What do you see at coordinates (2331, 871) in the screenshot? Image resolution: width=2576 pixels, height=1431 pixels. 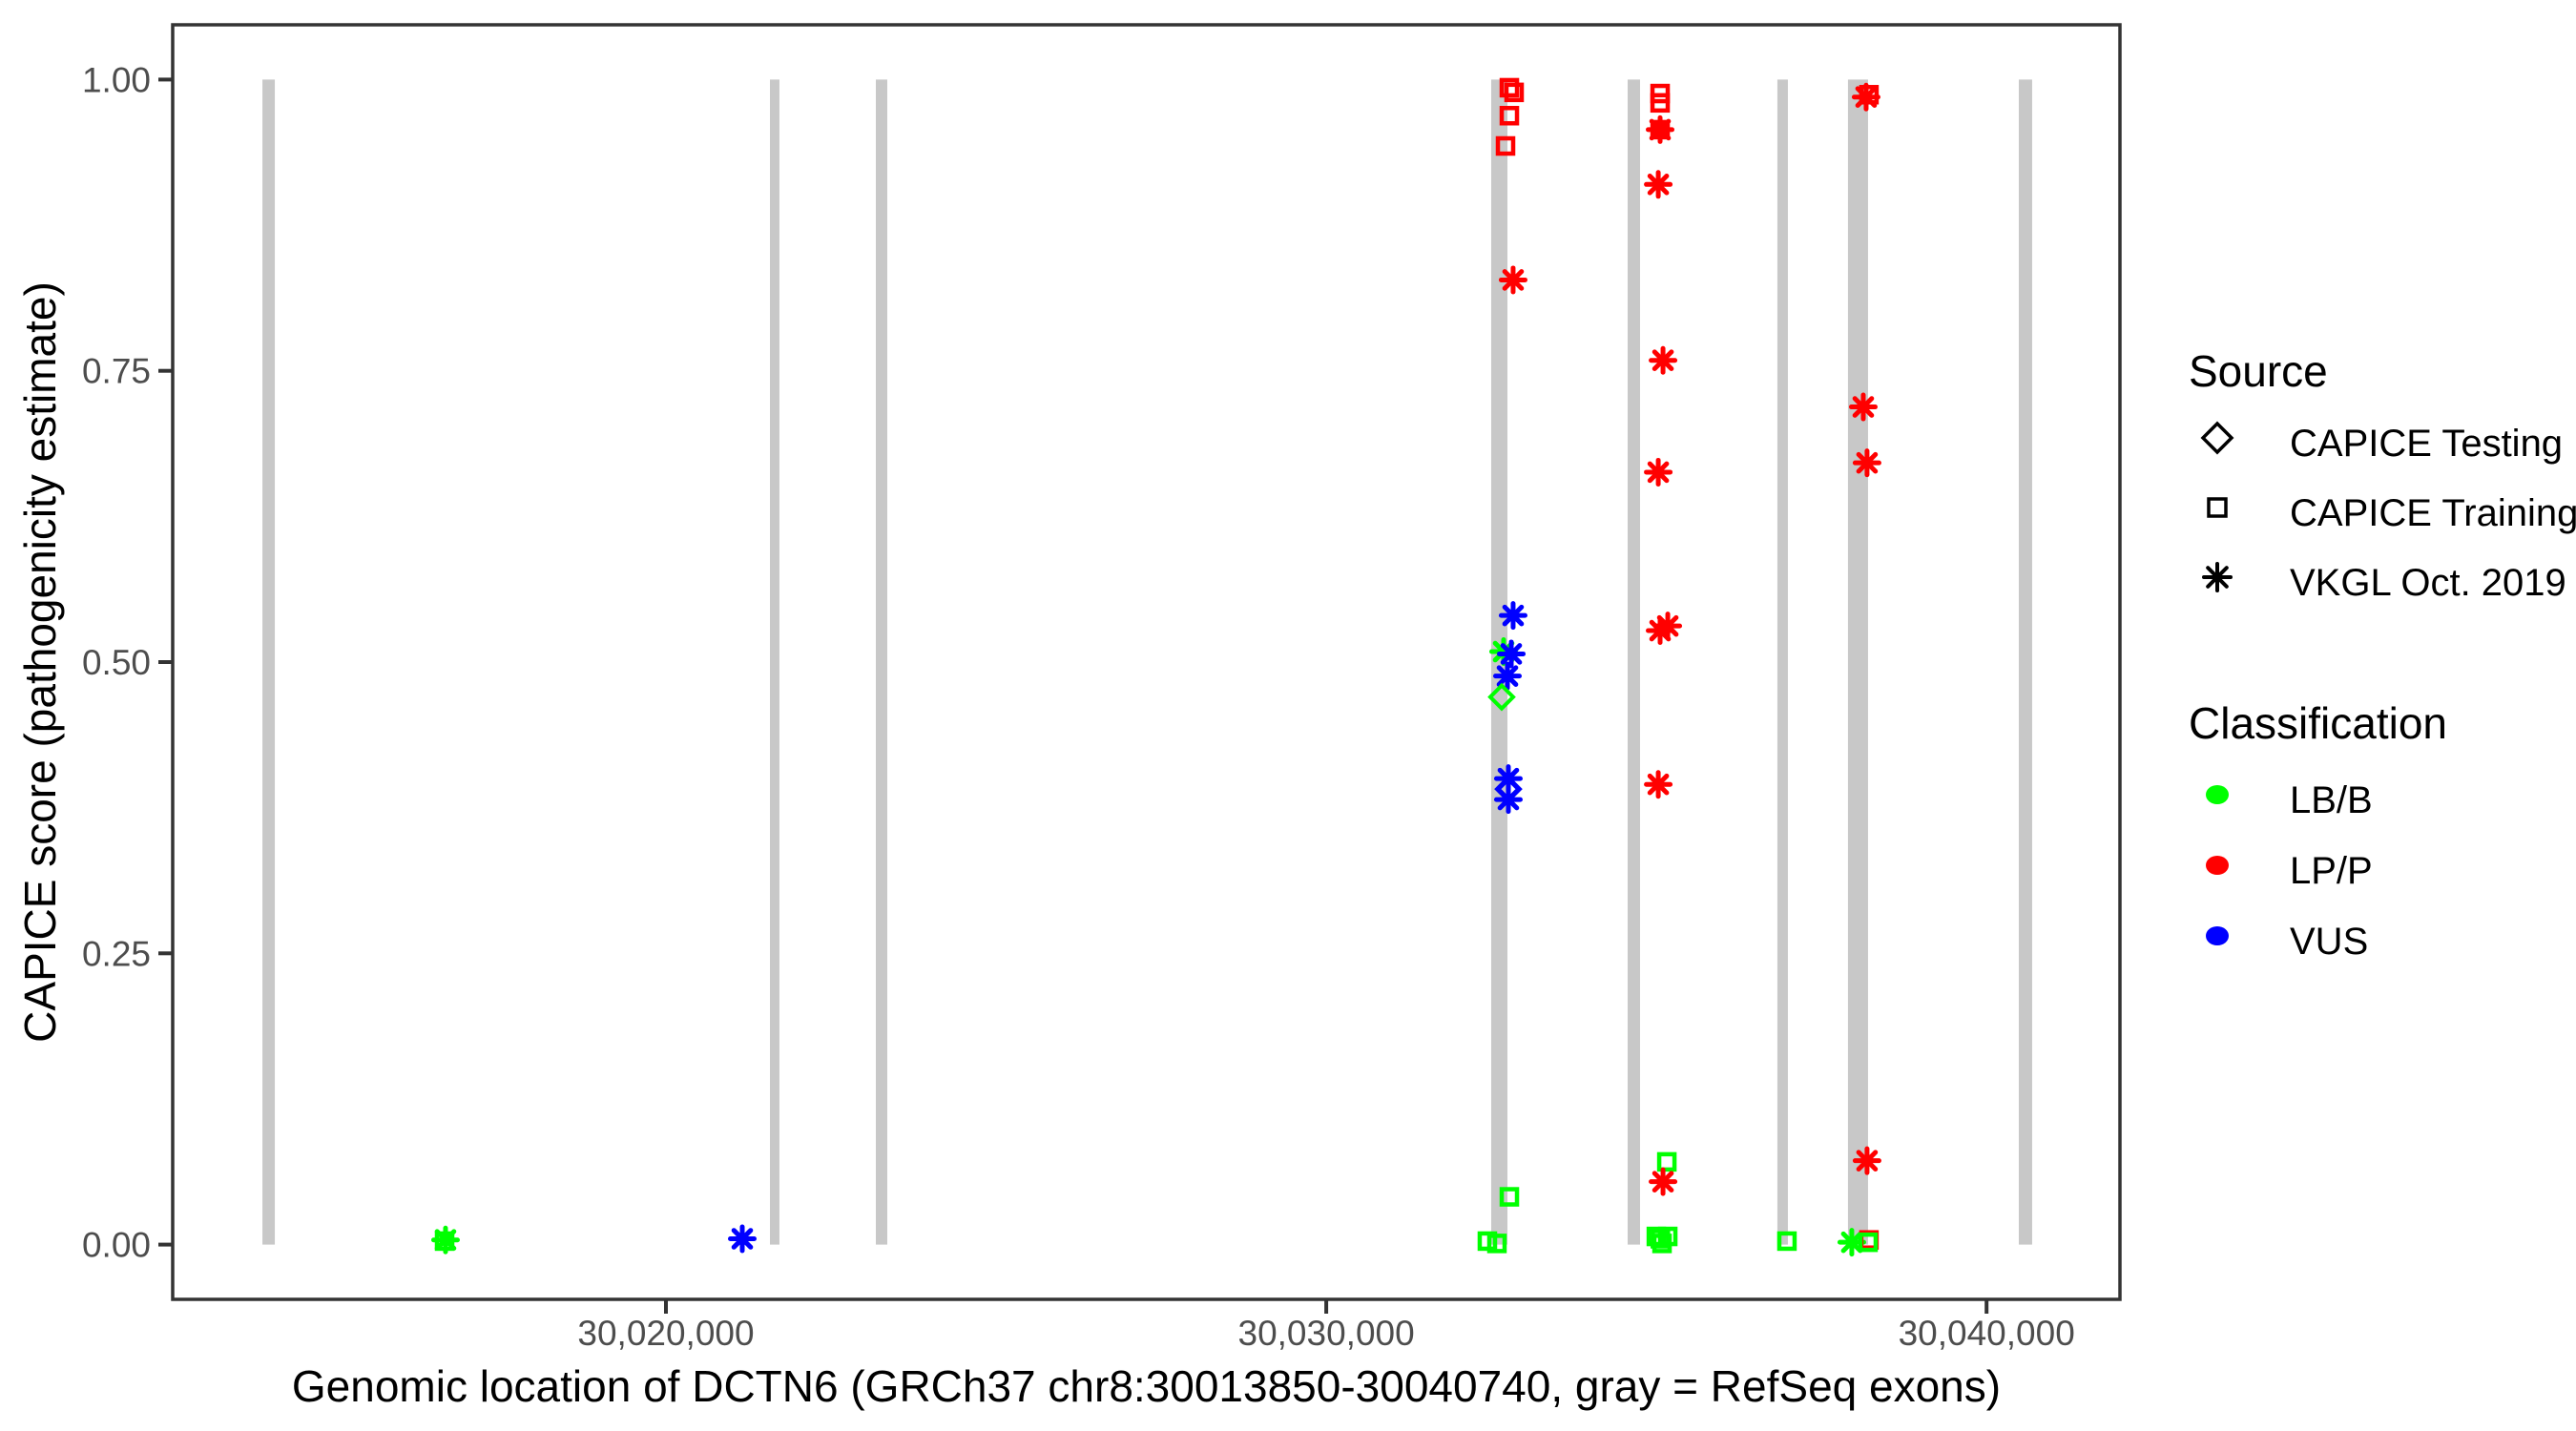 I see `legend-label: LP/P` at bounding box center [2331, 871].